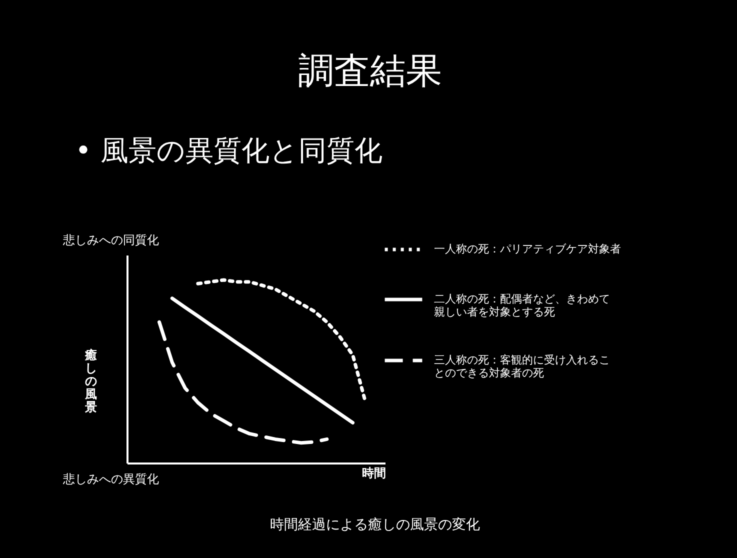  What do you see at coordinates (110, 479) in the screenshot?
I see `text: 悲しみへの異質化` at bounding box center [110, 479].